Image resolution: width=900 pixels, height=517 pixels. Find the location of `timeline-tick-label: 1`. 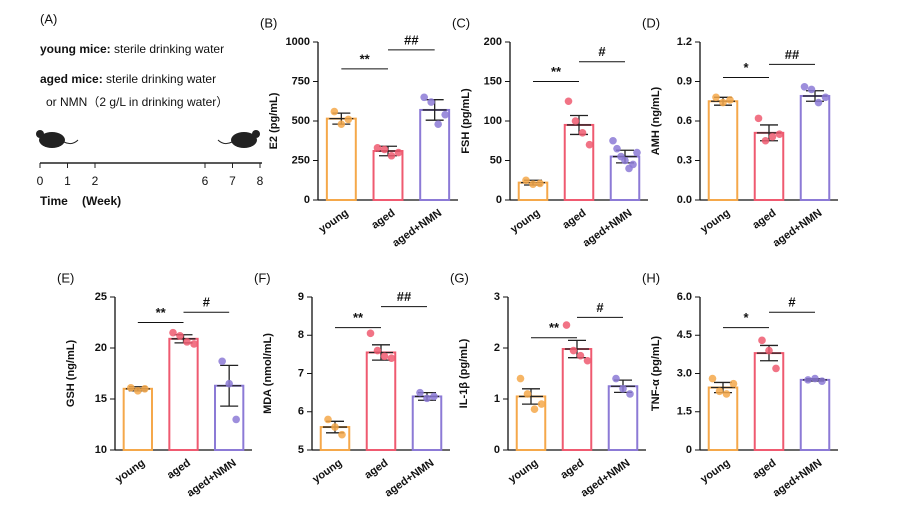

timeline-tick-label: 1 is located at coordinates (67, 181).